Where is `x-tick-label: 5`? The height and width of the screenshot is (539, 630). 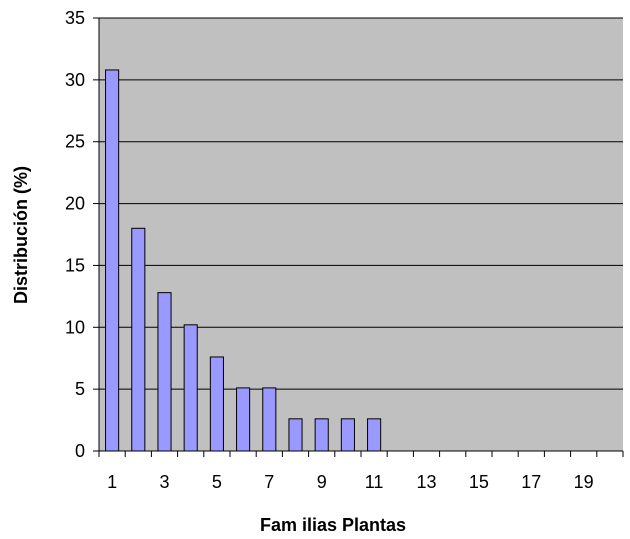 x-tick-label: 5 is located at coordinates (217, 482).